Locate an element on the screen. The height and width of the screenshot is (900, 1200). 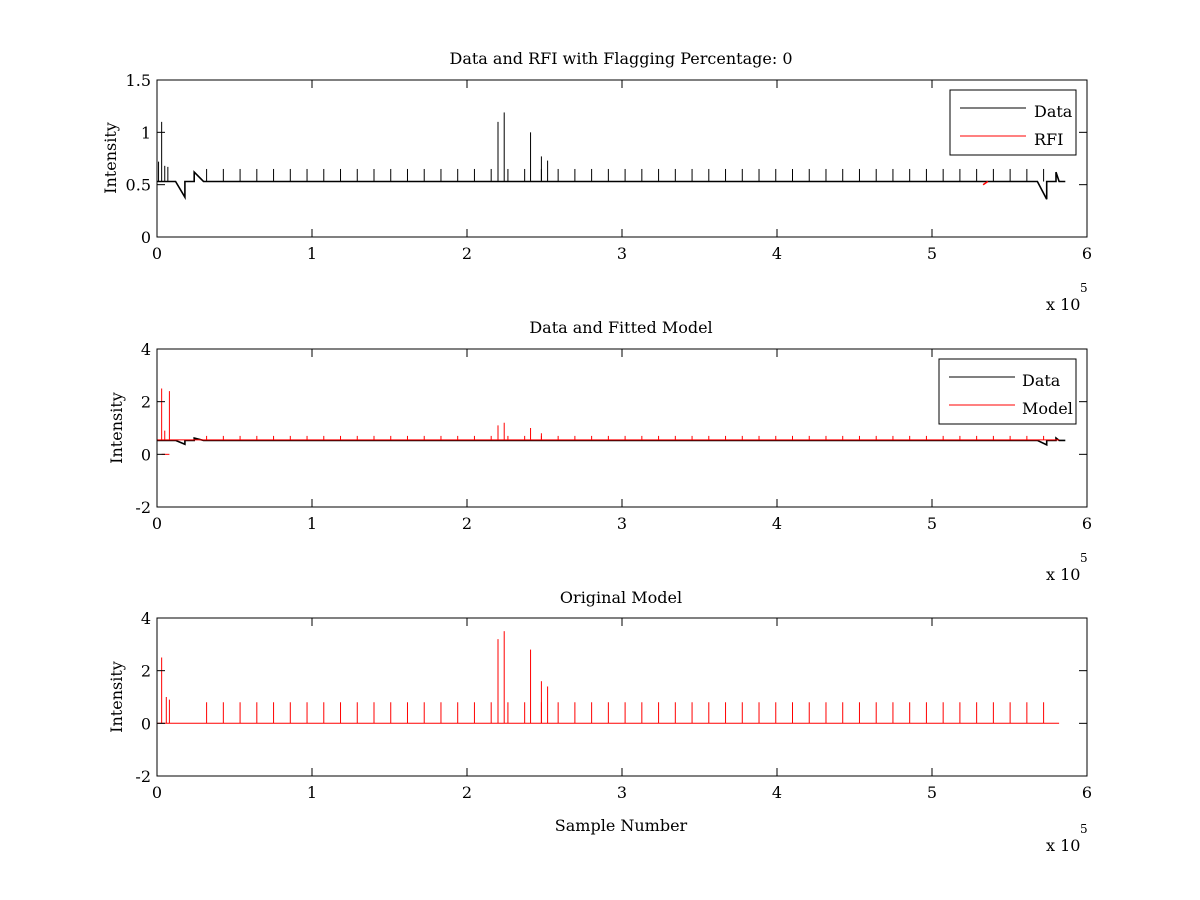
y-tick-label: 0.5 is located at coordinates (138, 185).